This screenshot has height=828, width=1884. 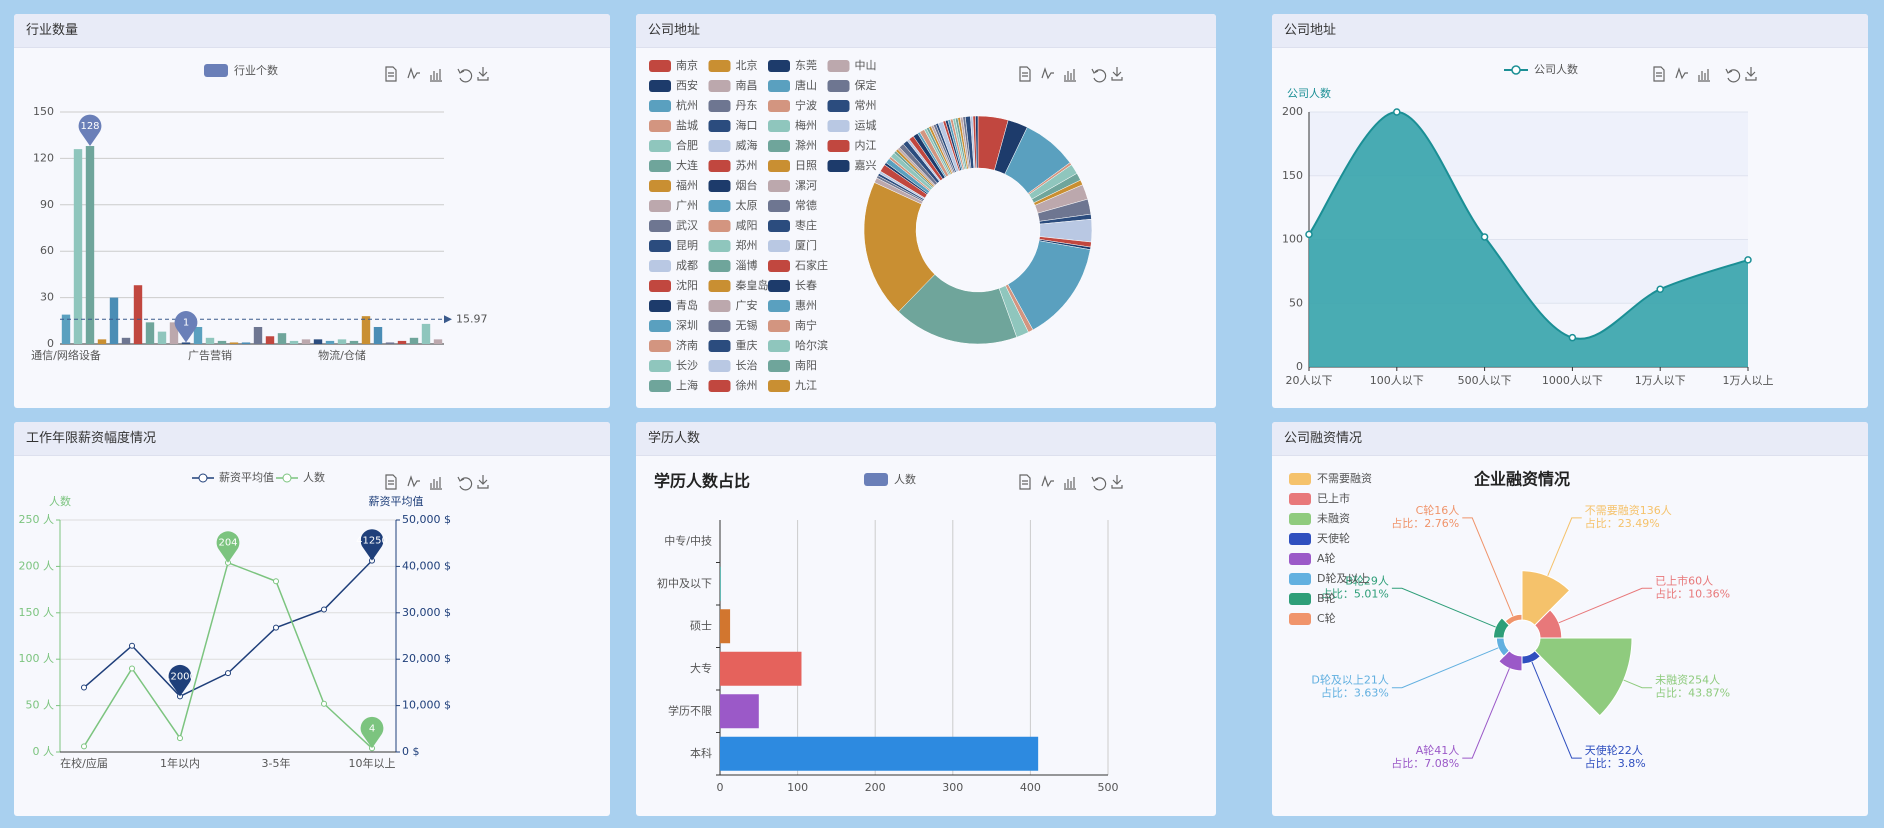 What do you see at coordinates (866, 65) in the screenshot?
I see `legend-label: 中山` at bounding box center [866, 65].